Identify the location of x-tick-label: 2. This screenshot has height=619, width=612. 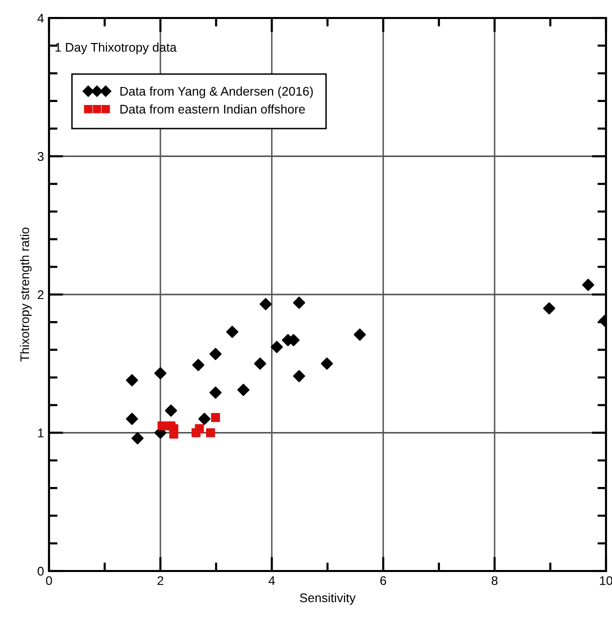
(161, 580).